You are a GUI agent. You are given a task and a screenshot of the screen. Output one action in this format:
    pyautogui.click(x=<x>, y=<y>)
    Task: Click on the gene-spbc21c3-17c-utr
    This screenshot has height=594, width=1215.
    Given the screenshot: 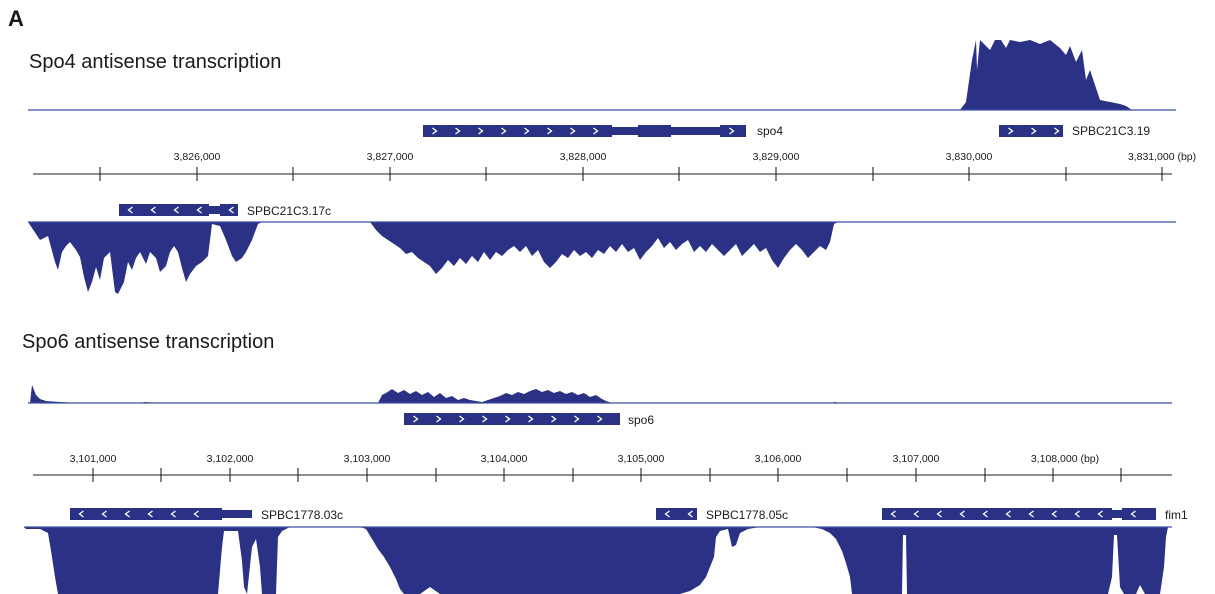 What is the action you would take?
    pyautogui.click(x=214, y=210)
    